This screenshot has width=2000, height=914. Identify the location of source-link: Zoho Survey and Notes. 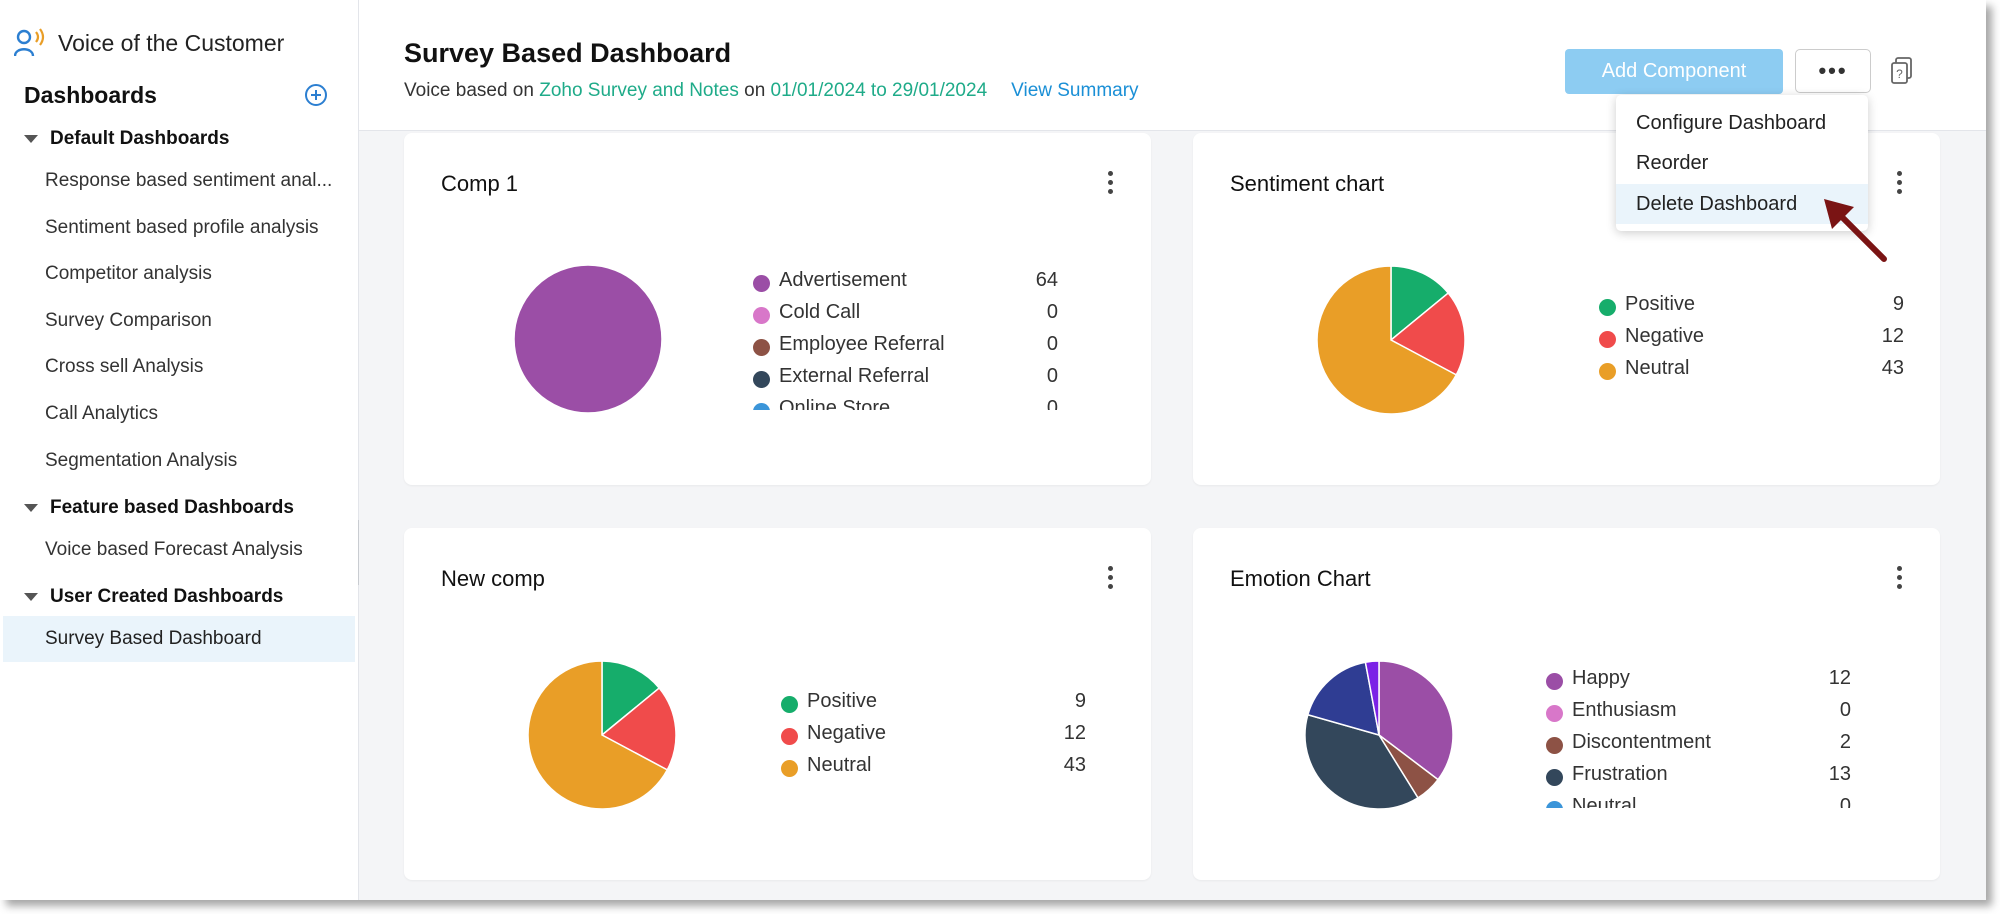
(639, 90).